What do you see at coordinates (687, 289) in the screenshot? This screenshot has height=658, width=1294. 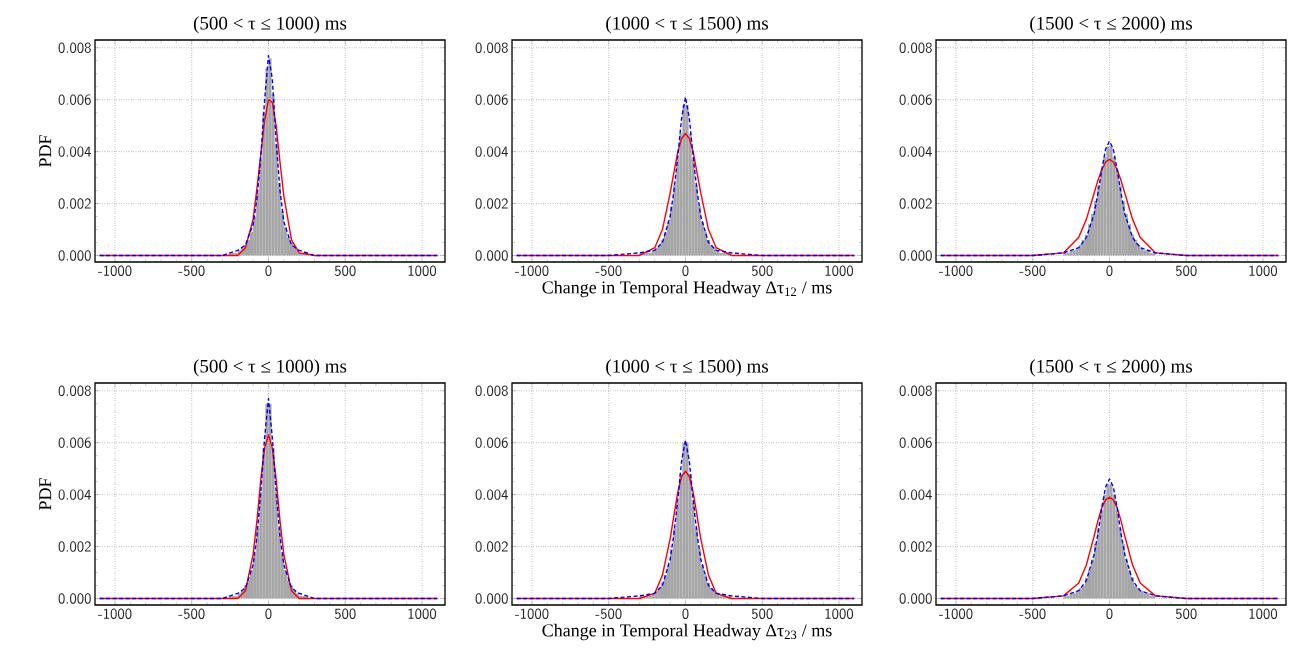 I see `x-axis-title: Change in Temporal Headway Δτ$_{12}$ / ms` at bounding box center [687, 289].